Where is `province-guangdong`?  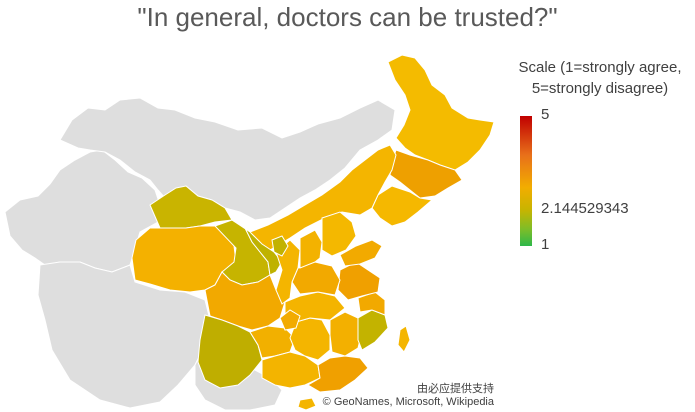 province-guangdong is located at coordinates (338, 374).